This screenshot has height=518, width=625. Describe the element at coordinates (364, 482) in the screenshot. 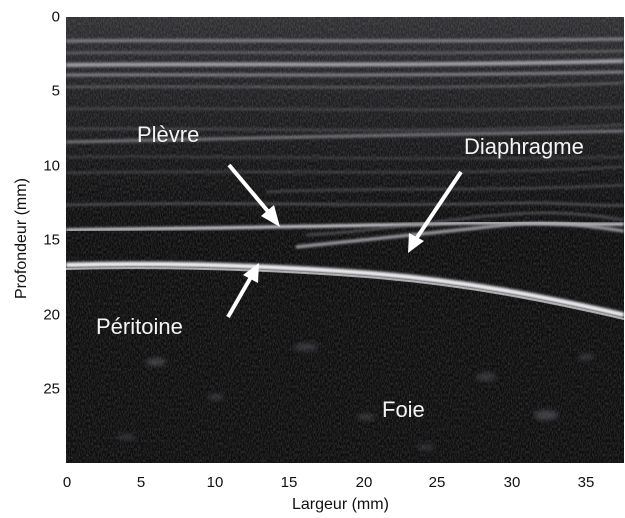

I see `x-tick-20: 20` at that location.